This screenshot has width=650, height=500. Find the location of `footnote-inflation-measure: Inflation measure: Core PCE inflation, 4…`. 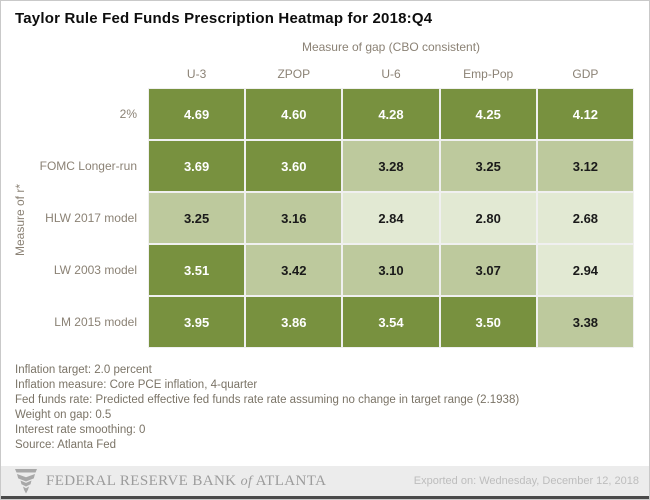

footnote-inflation-measure: Inflation measure: Core PCE inflation, 4… is located at coordinates (136, 385).